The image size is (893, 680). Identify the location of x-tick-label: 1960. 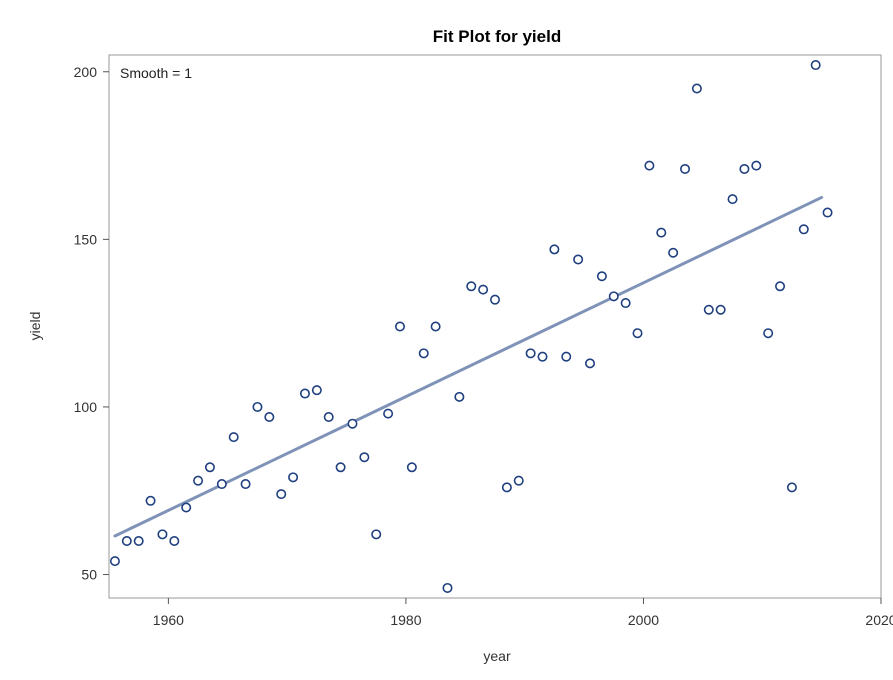
(168, 620).